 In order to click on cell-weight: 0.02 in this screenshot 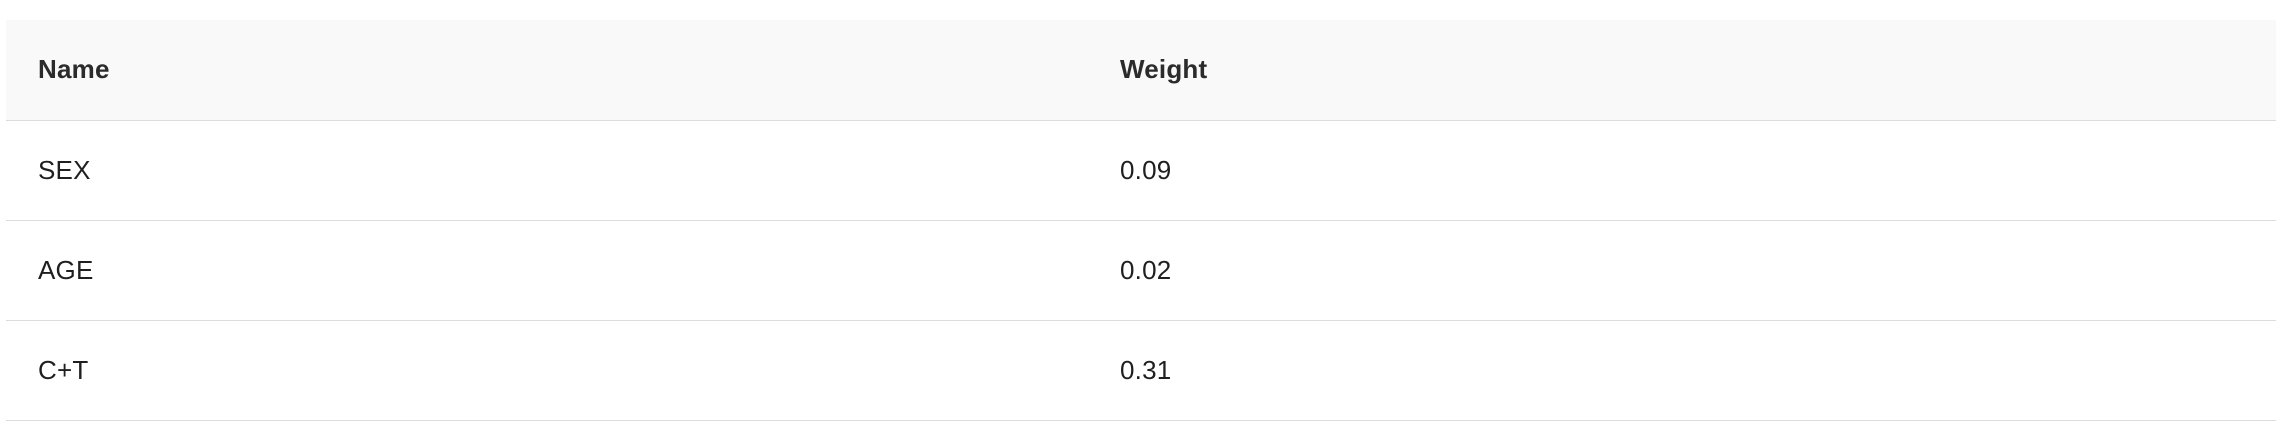, I will do `click(1682, 270)`.